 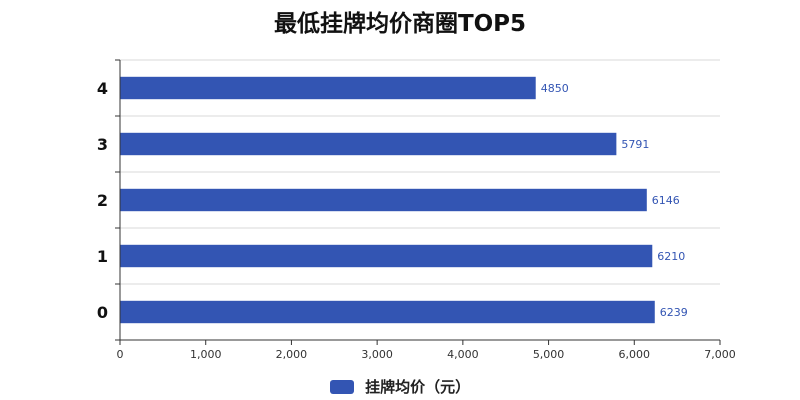 What do you see at coordinates (102, 256) in the screenshot?
I see `y-tick-label: 1` at bounding box center [102, 256].